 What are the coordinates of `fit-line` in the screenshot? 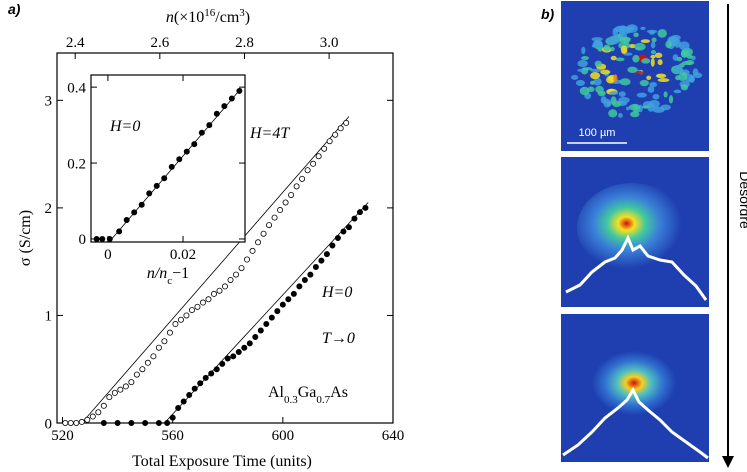 It's located at (266, 313).